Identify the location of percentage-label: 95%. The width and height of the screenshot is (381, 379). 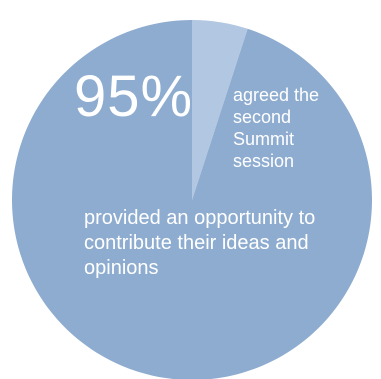
(134, 96).